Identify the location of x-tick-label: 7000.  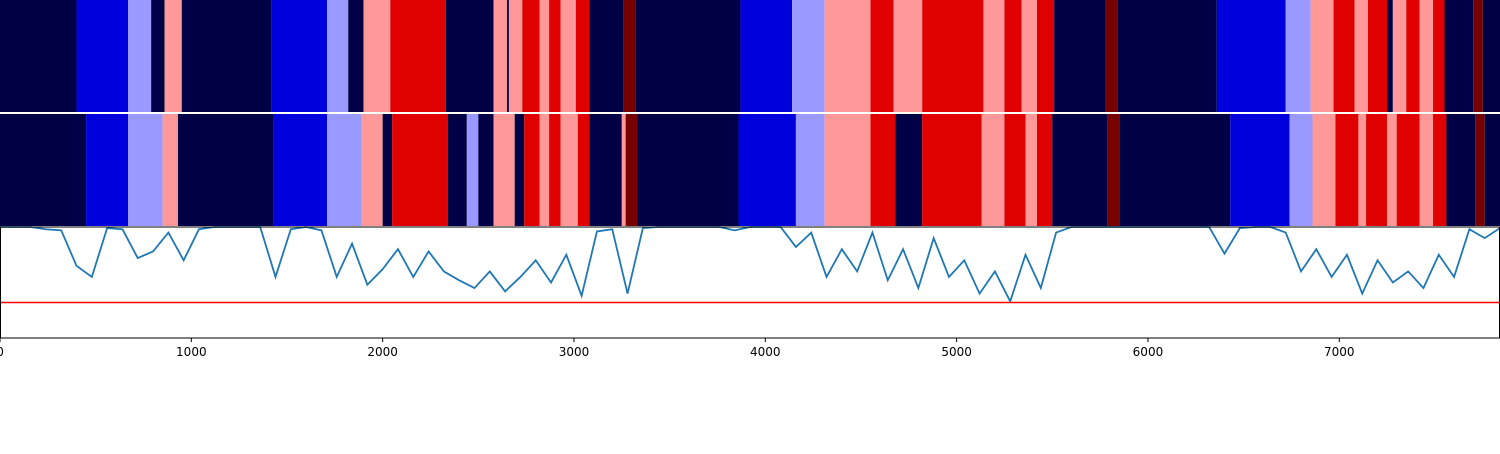
(1339, 352).